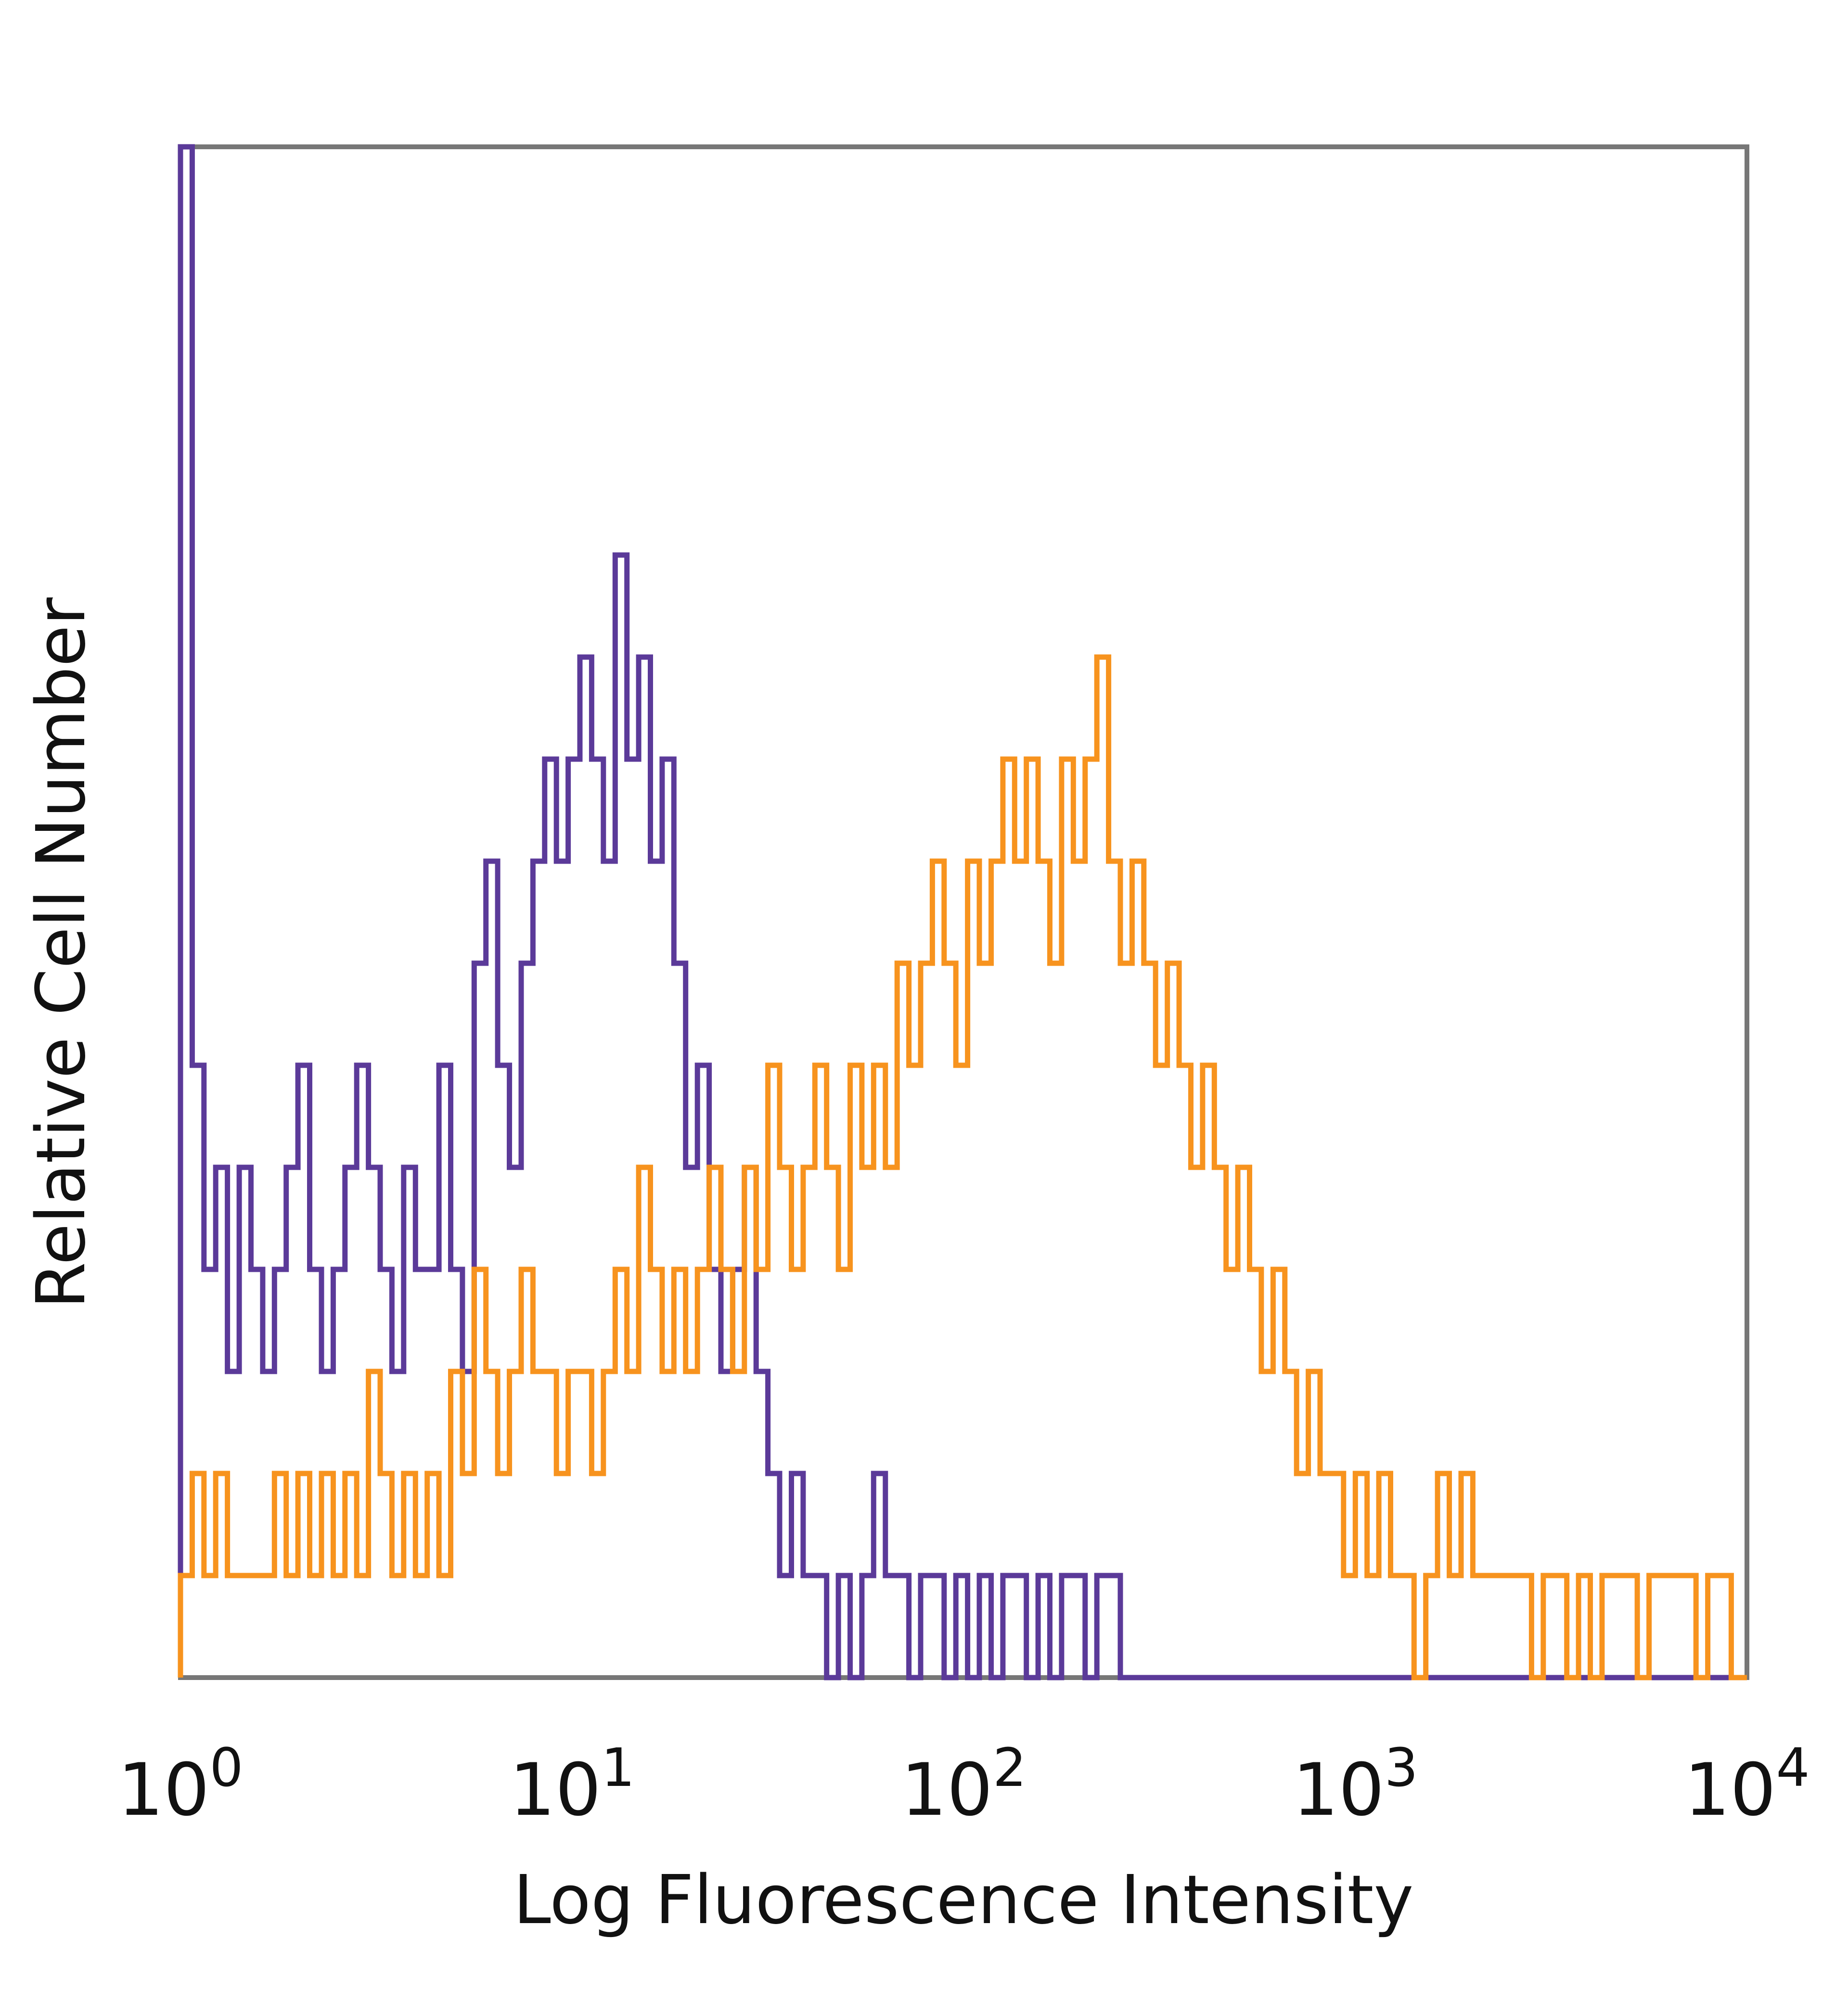  Describe the element at coordinates (618, 1767) in the screenshot. I see `x-tick-exponent: 1` at that location.